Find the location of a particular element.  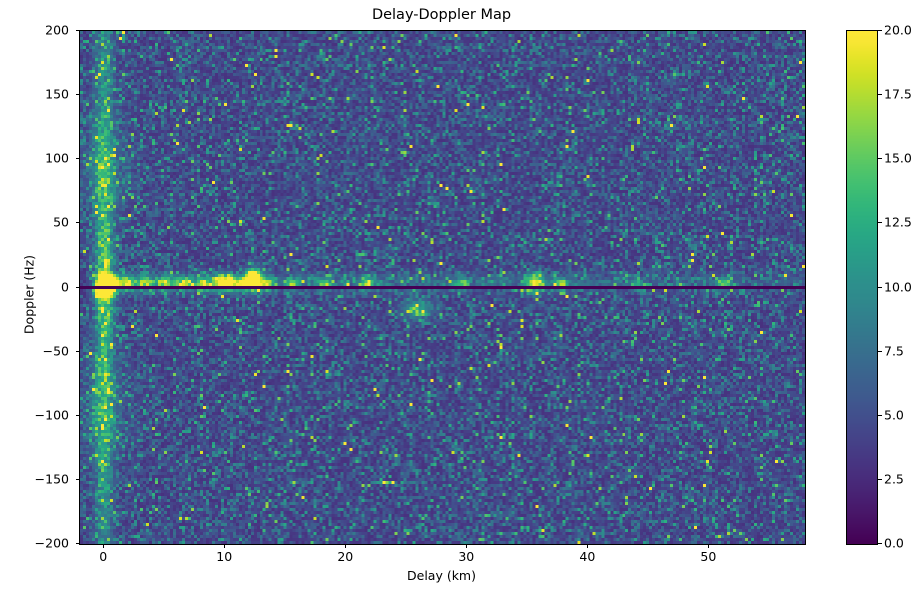

y-tick-label: −200 is located at coordinates (51, 543).